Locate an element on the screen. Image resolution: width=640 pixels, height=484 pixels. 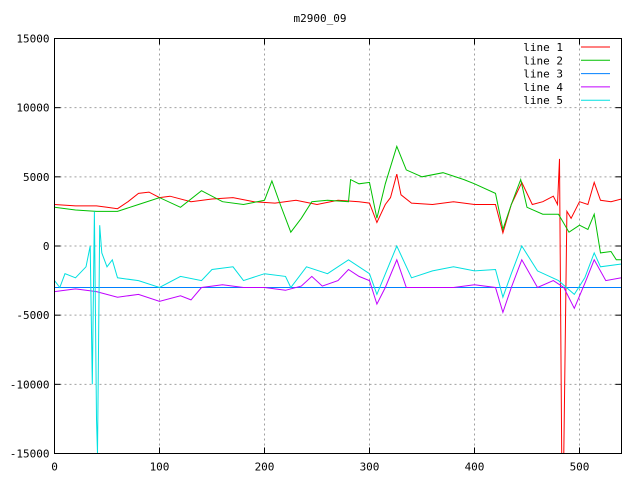
chart-title: m2900_09 is located at coordinates (320, 18).